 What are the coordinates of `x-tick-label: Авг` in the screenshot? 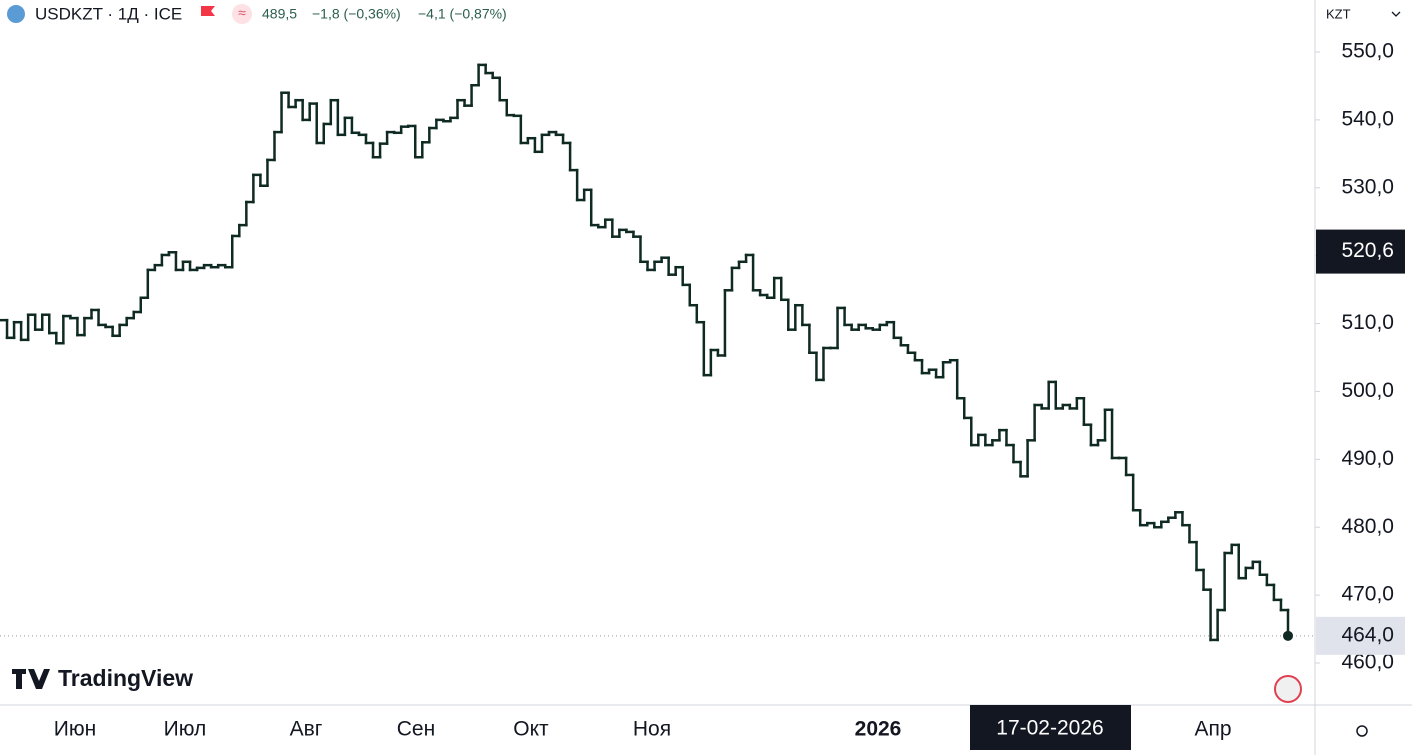 It's located at (306, 729).